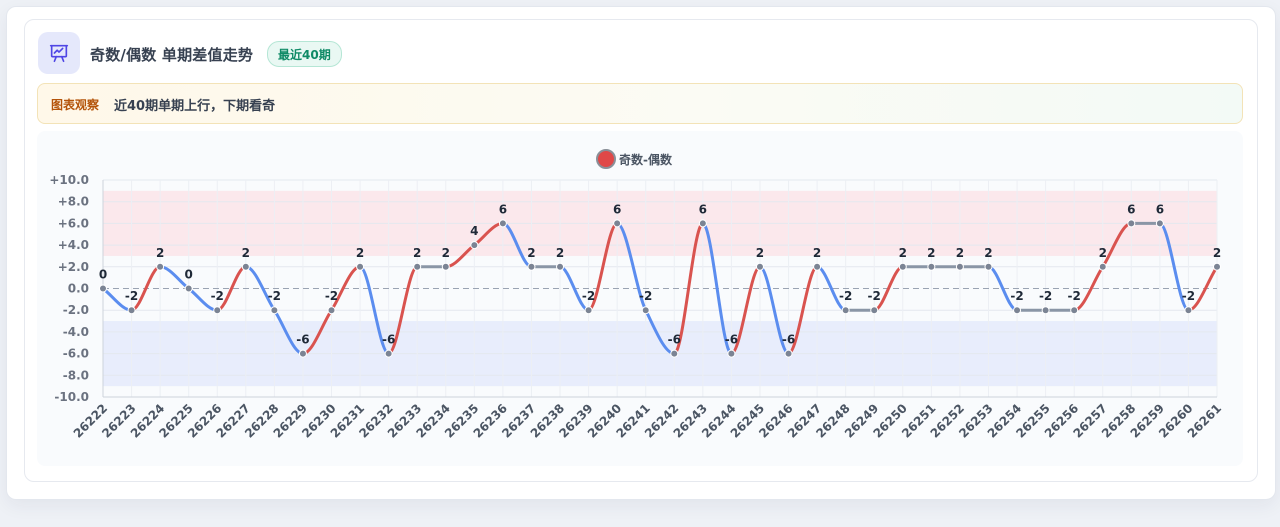 This screenshot has height=527, width=1280. I want to click on legend-marker, so click(606, 159).